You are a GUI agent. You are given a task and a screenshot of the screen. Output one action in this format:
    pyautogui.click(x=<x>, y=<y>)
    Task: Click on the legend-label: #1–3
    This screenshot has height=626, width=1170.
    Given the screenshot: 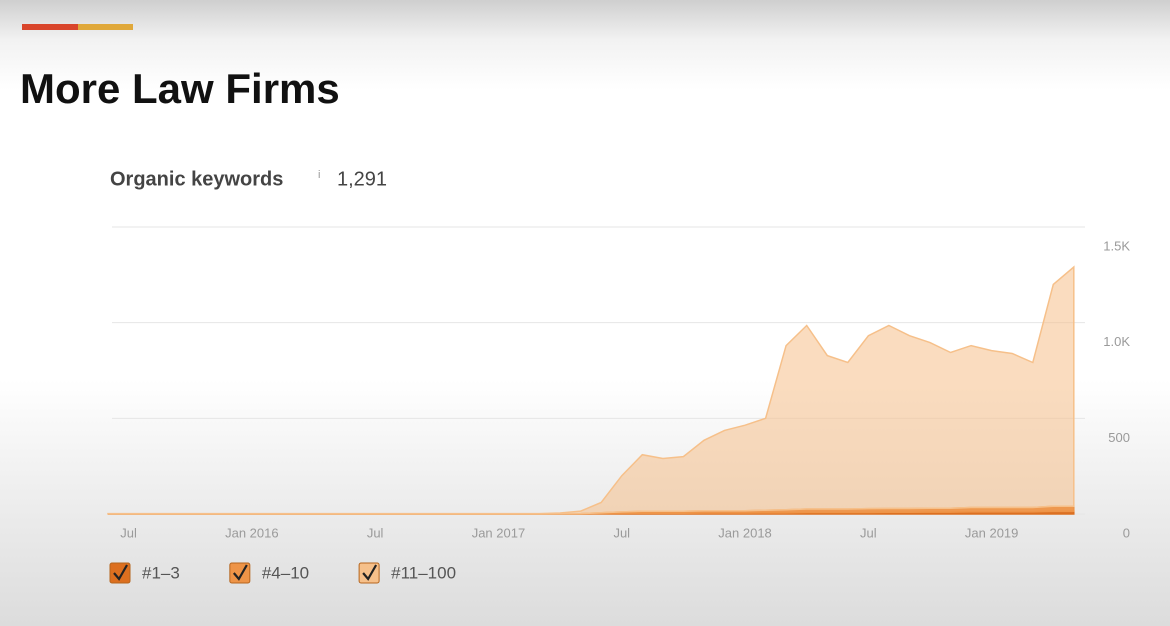 What is the action you would take?
    pyautogui.click(x=161, y=572)
    